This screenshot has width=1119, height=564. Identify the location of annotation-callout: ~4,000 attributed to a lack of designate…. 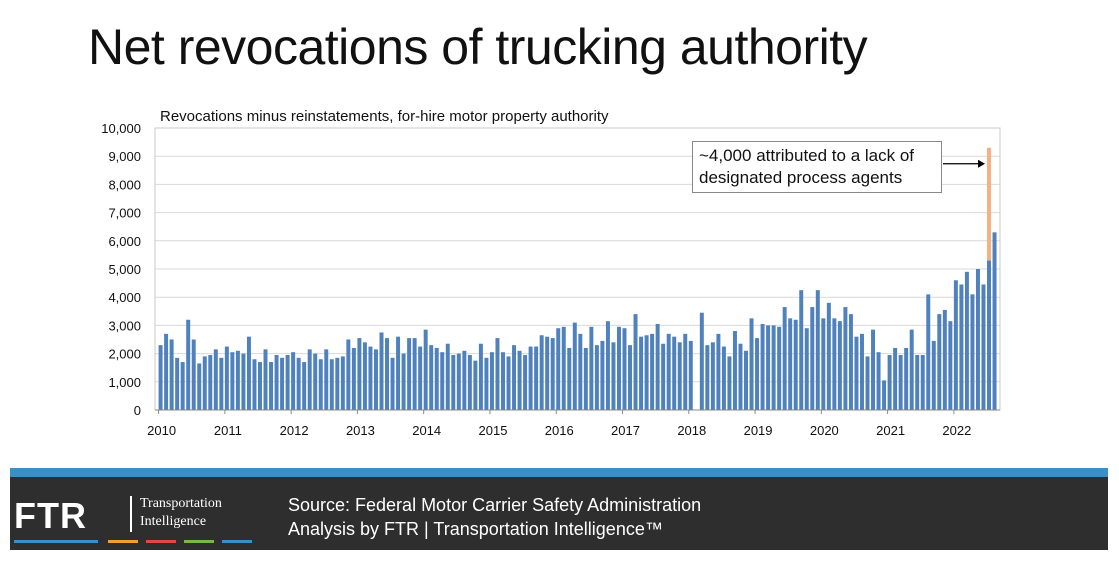
(817, 167).